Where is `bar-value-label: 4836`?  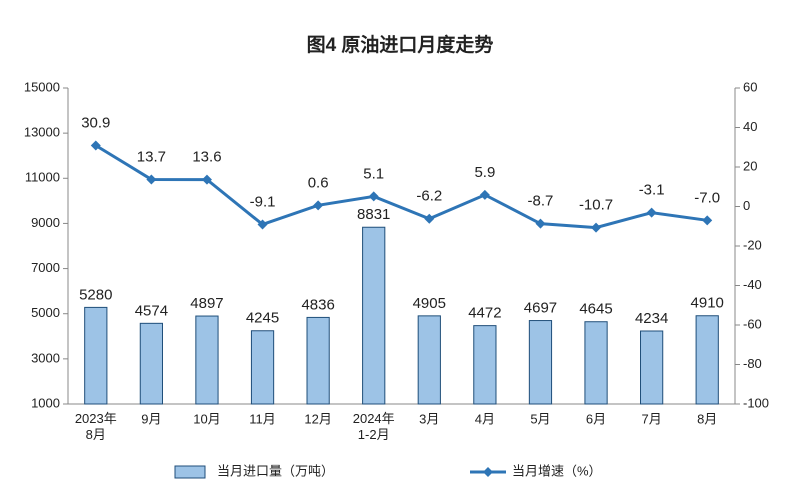 bar-value-label: 4836 is located at coordinates (317, 304).